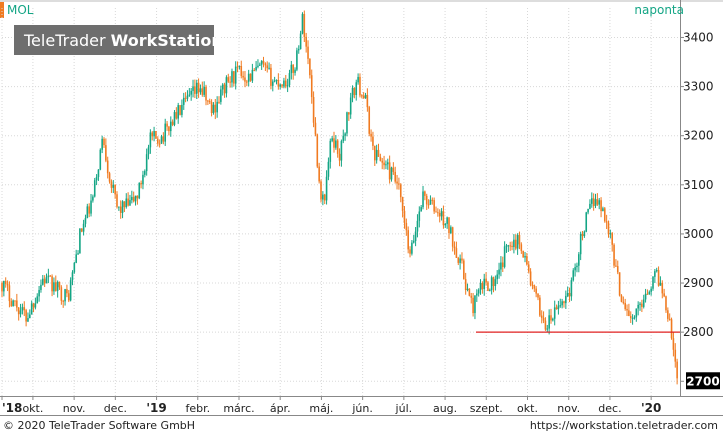  I want to click on x-tick-label: '19, so click(156, 408).